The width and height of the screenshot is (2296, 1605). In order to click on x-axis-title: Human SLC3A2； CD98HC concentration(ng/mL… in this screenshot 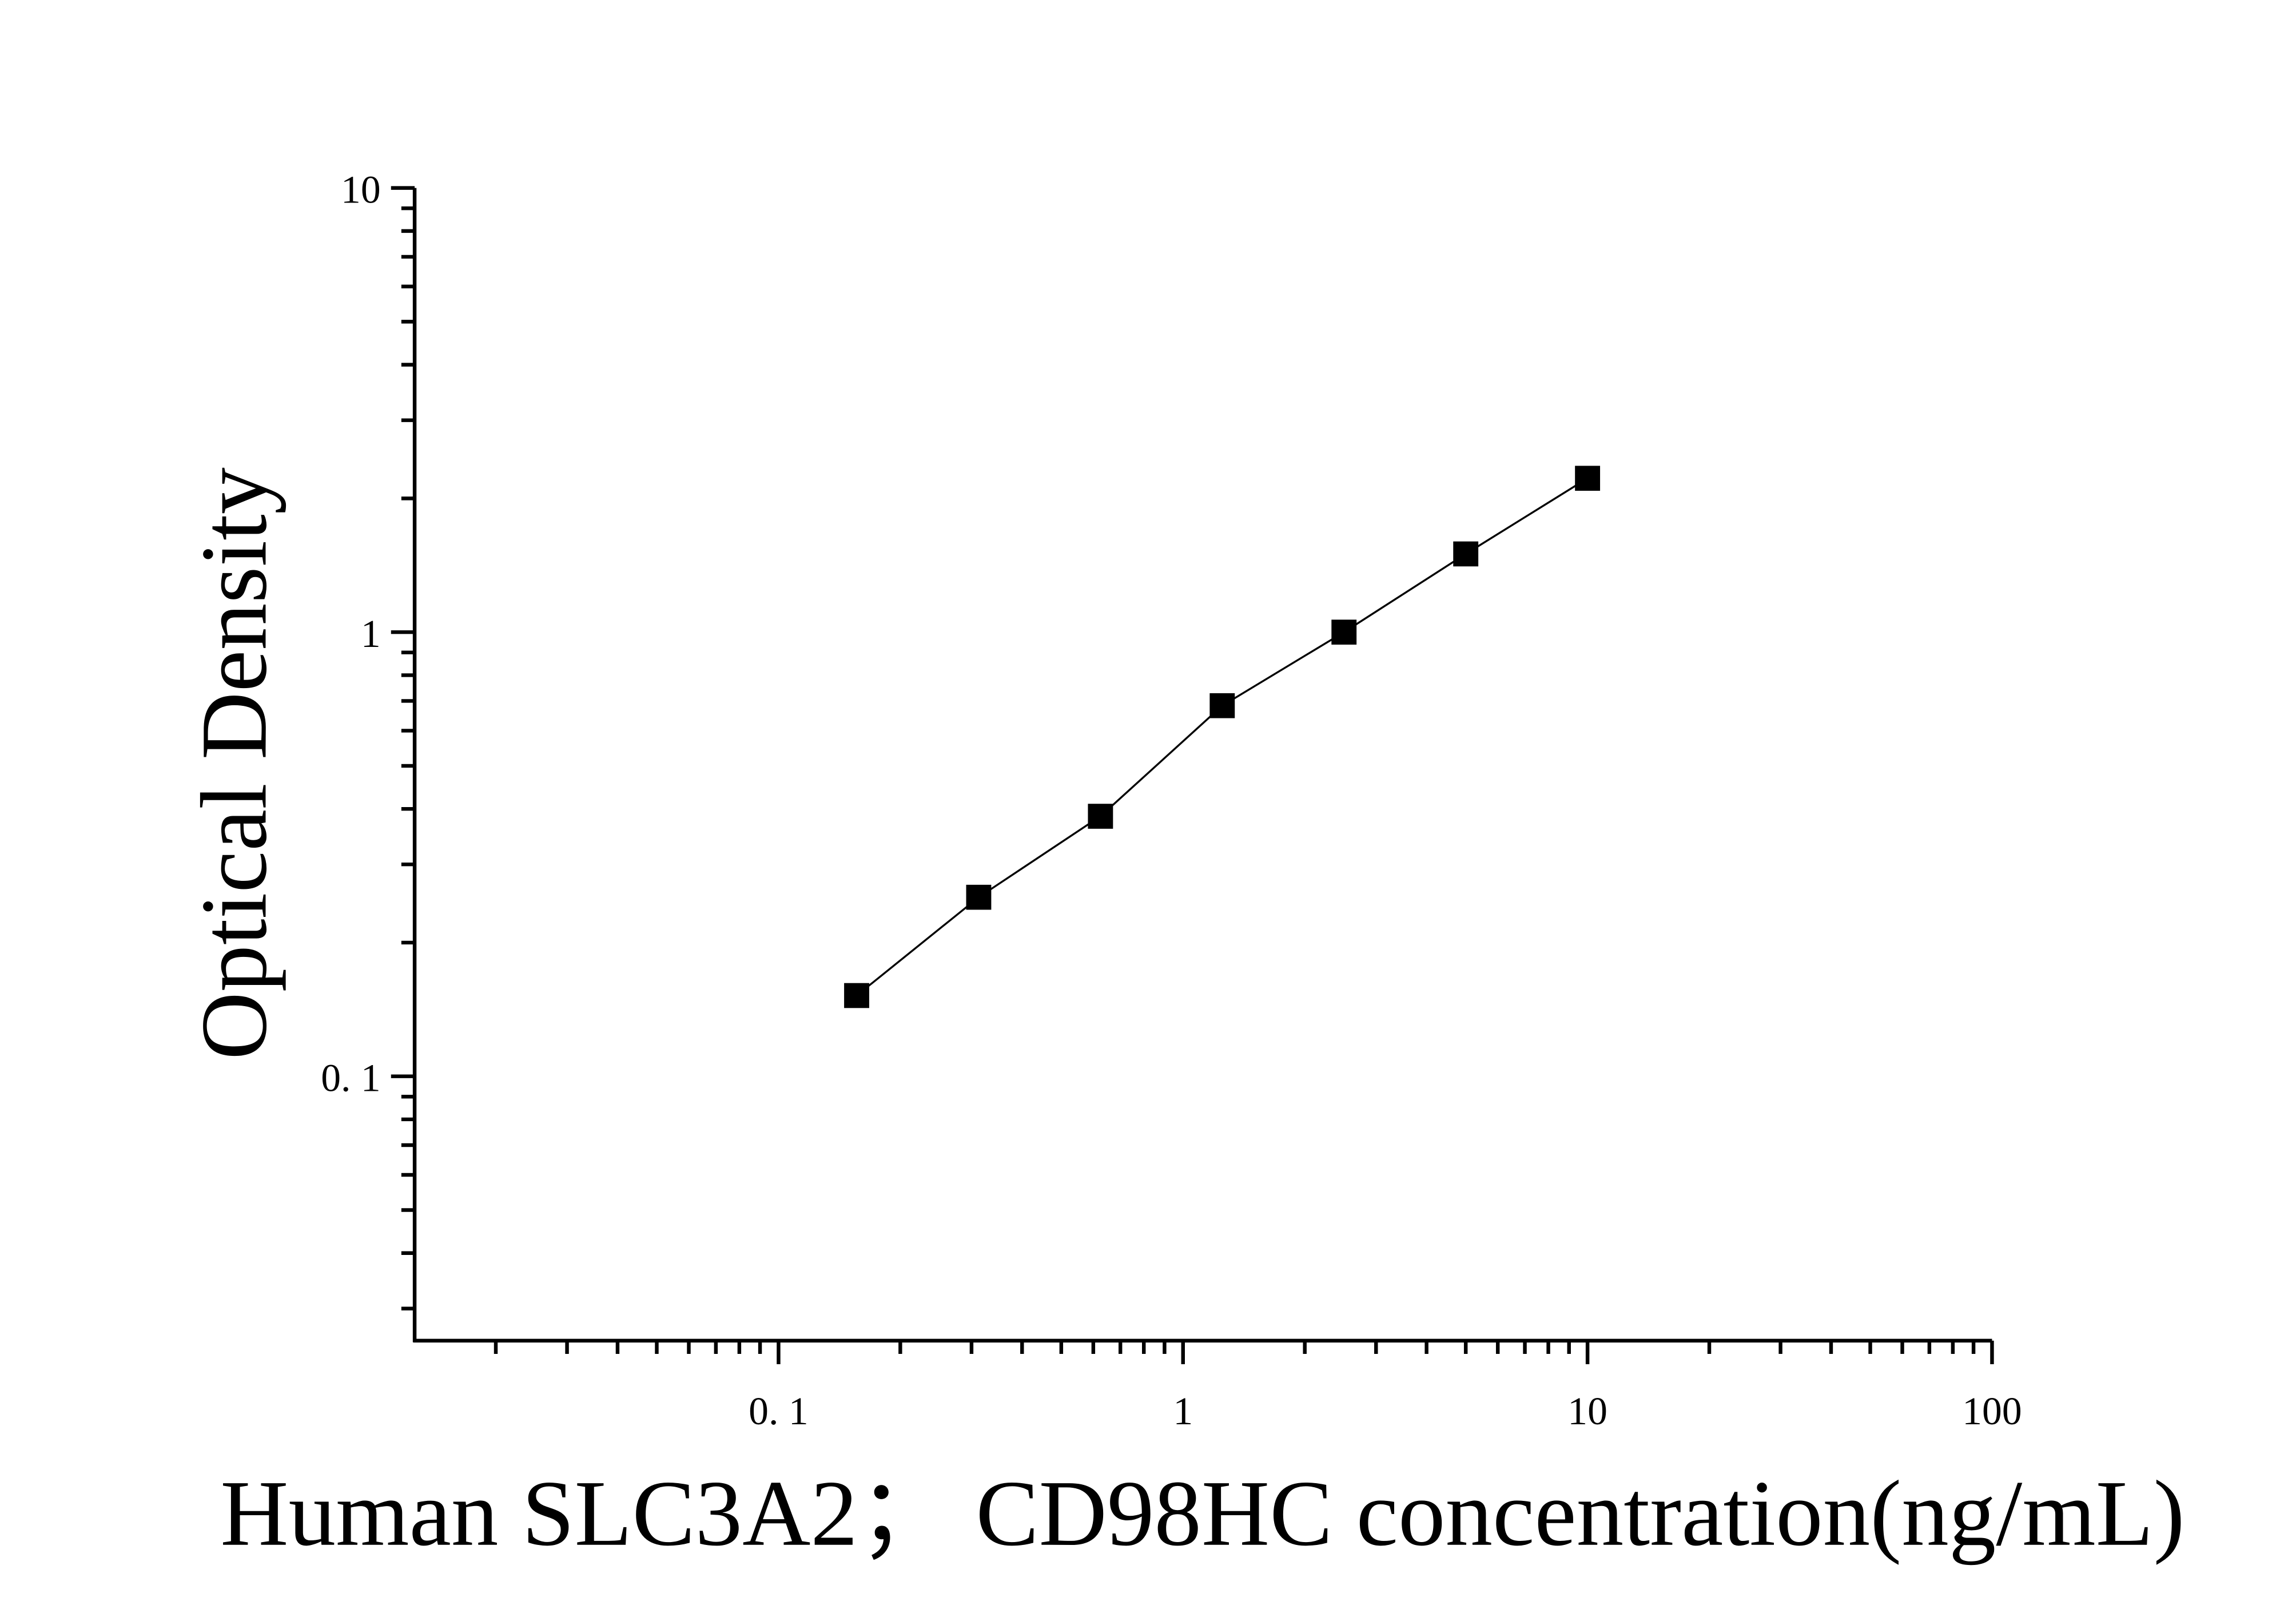, I will do `click(1202, 1513)`.